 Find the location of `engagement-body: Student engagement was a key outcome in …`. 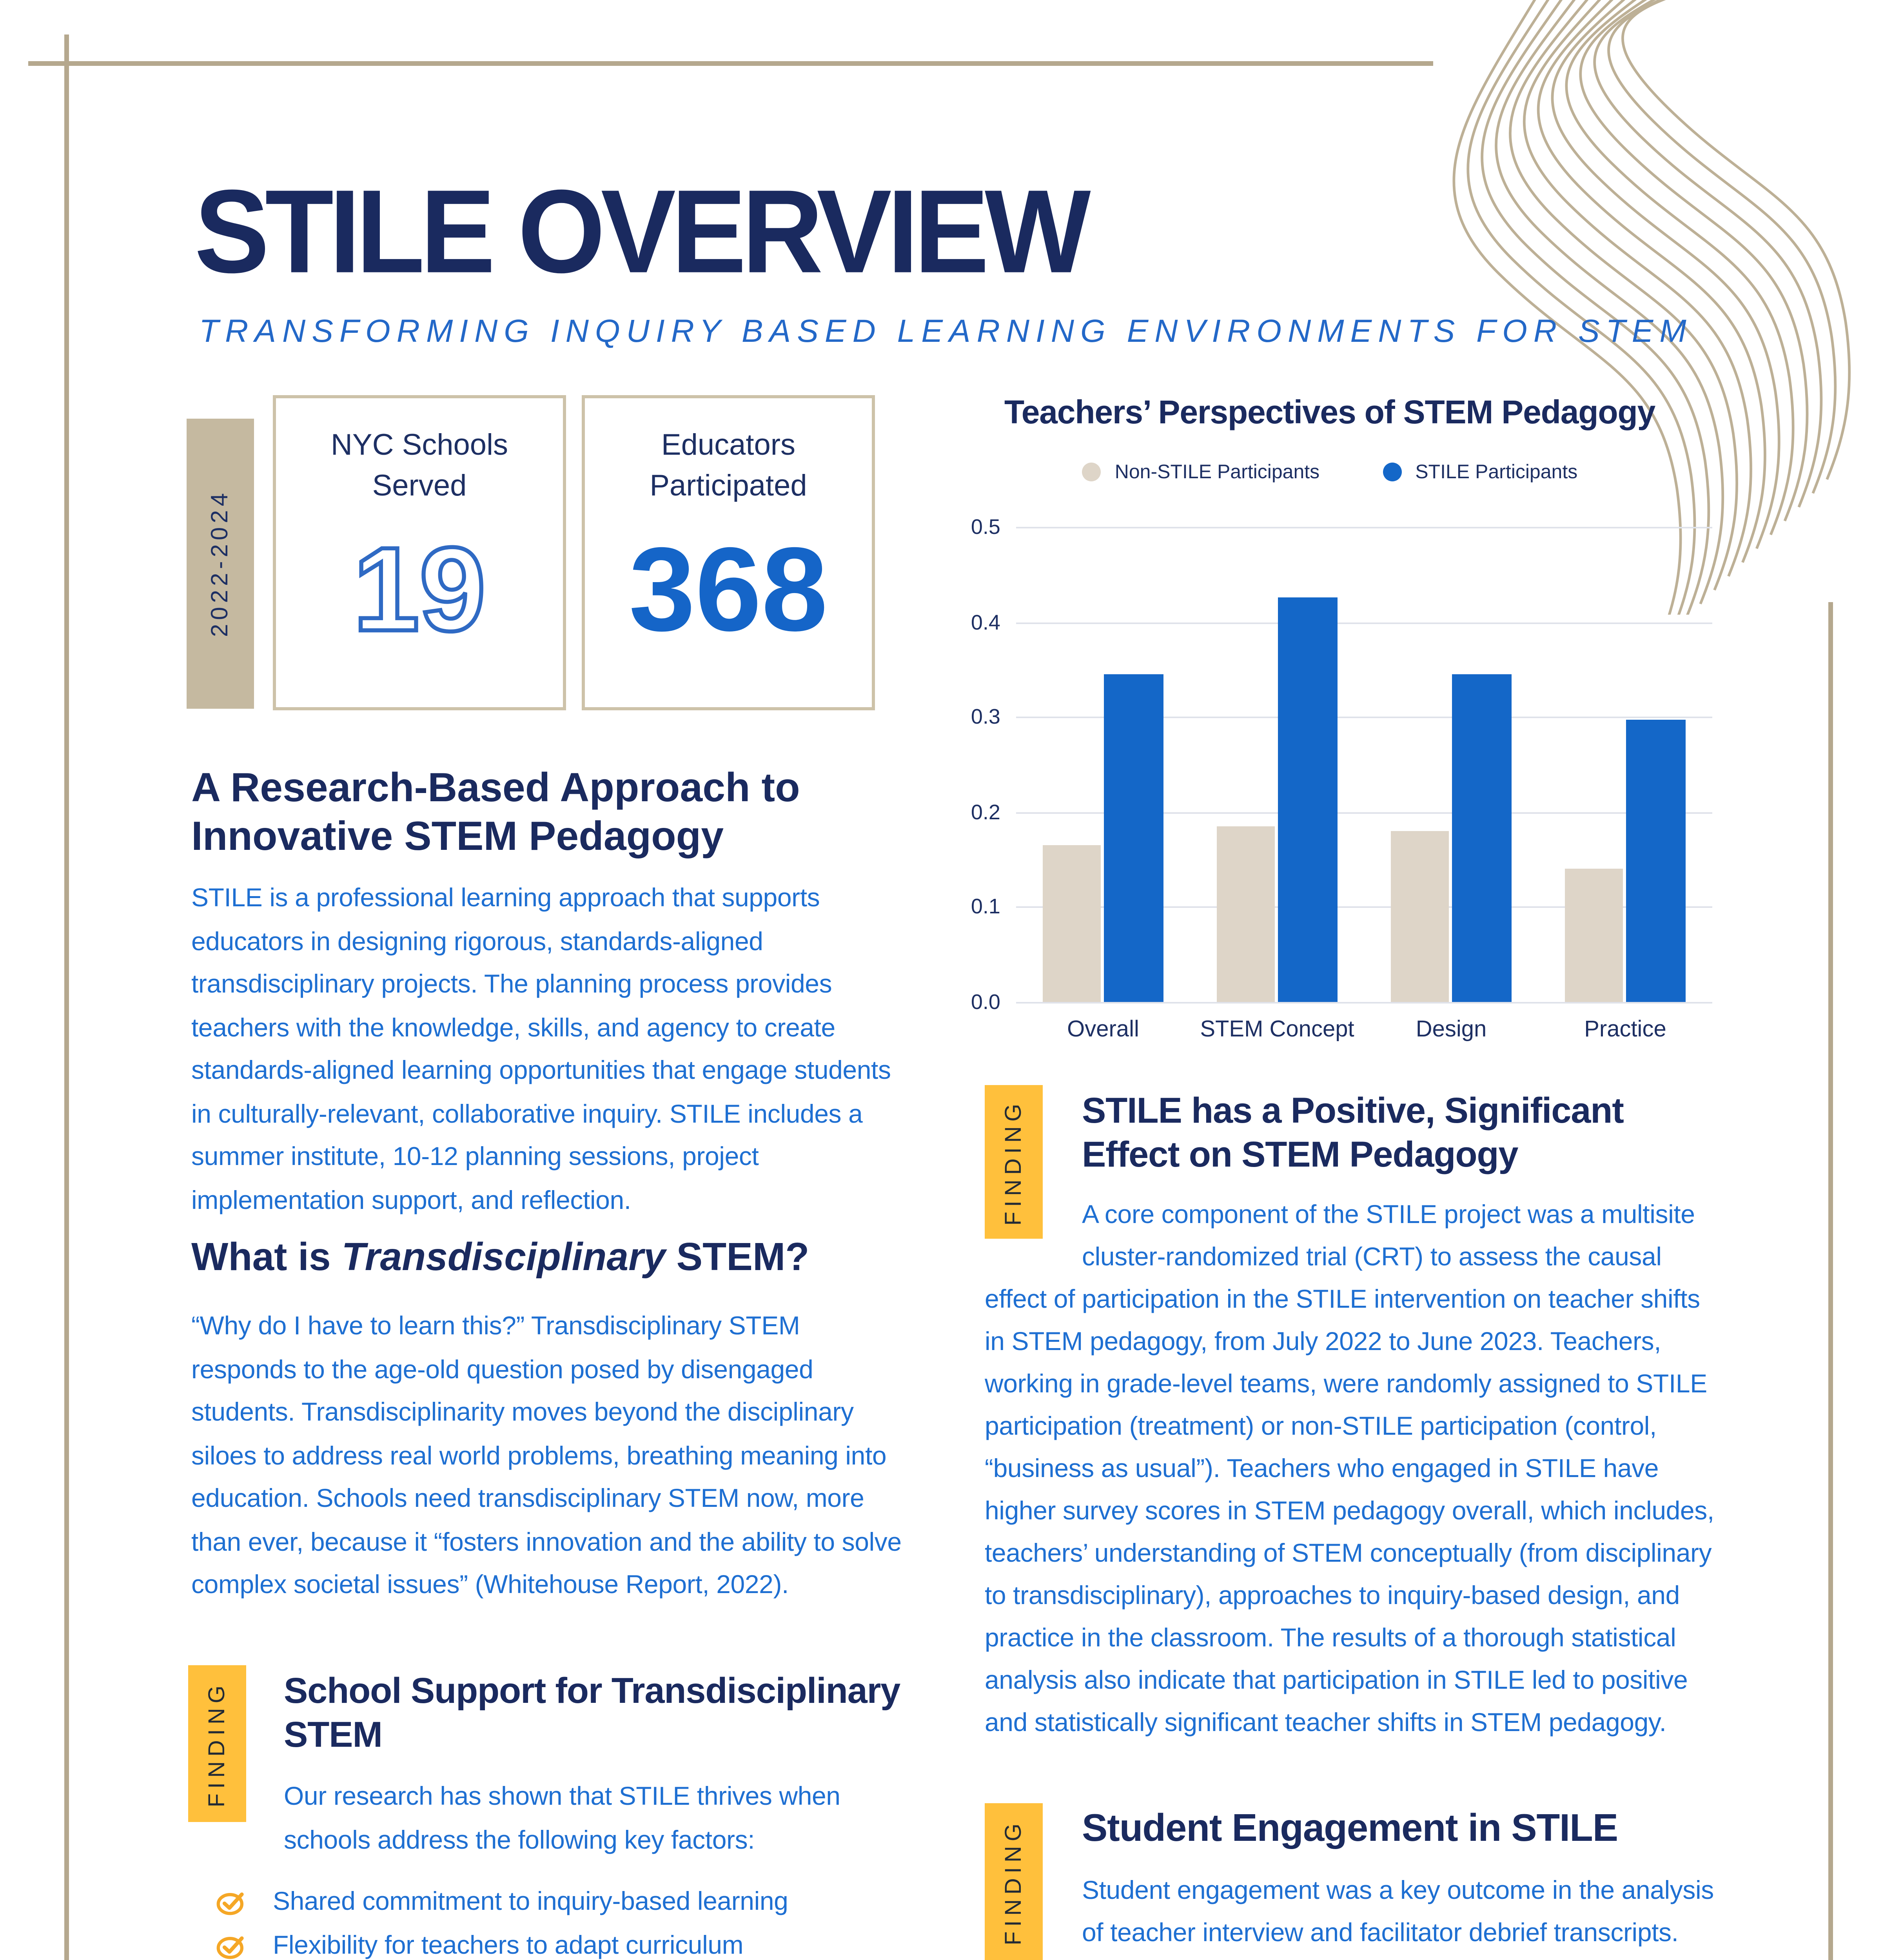

engagement-body: Student engagement was a key outcome in … is located at coordinates (1352, 1915).